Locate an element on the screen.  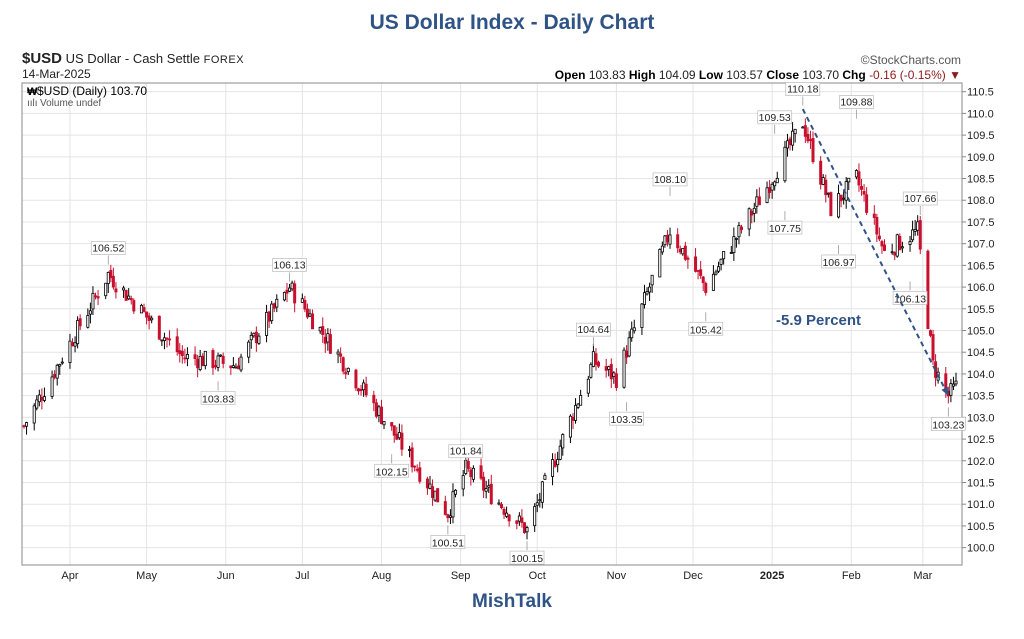
annotation-label: 108.10 is located at coordinates (670, 180).